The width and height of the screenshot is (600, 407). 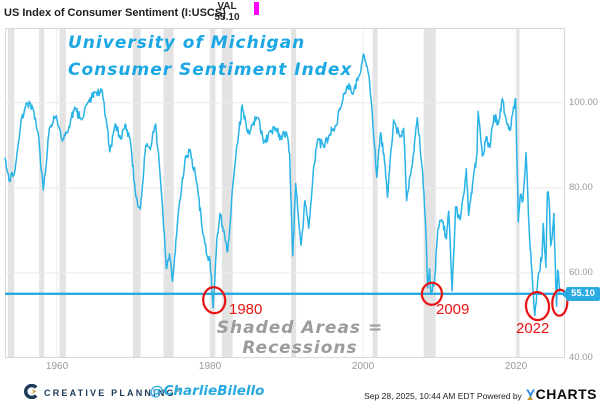 I want to click on powered-by-text: Powered by, so click(x=499, y=396).